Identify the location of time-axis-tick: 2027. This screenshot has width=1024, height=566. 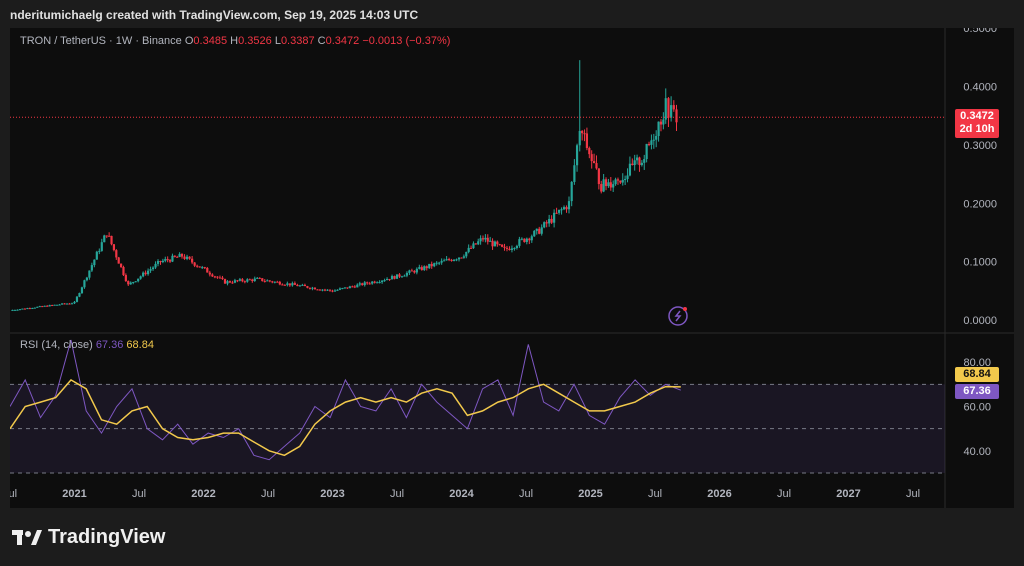
(848, 494).